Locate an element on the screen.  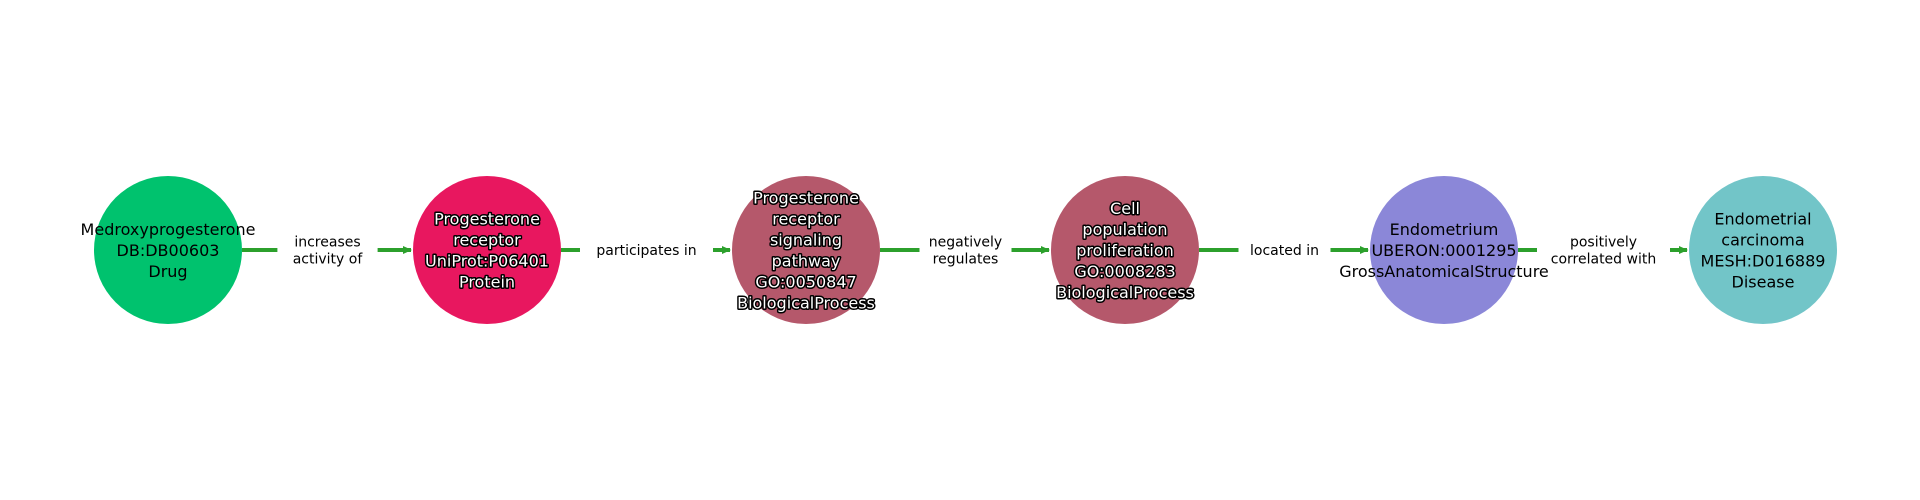
edge-label: participates in is located at coordinates (646, 250).